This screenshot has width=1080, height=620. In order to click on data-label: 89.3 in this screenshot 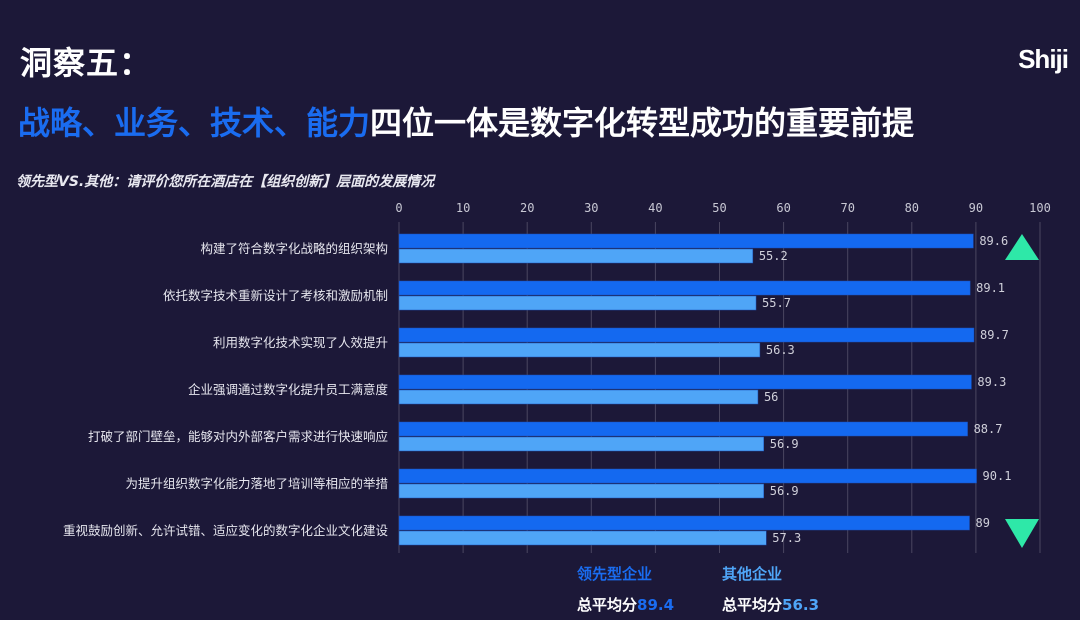, I will do `click(991, 382)`.